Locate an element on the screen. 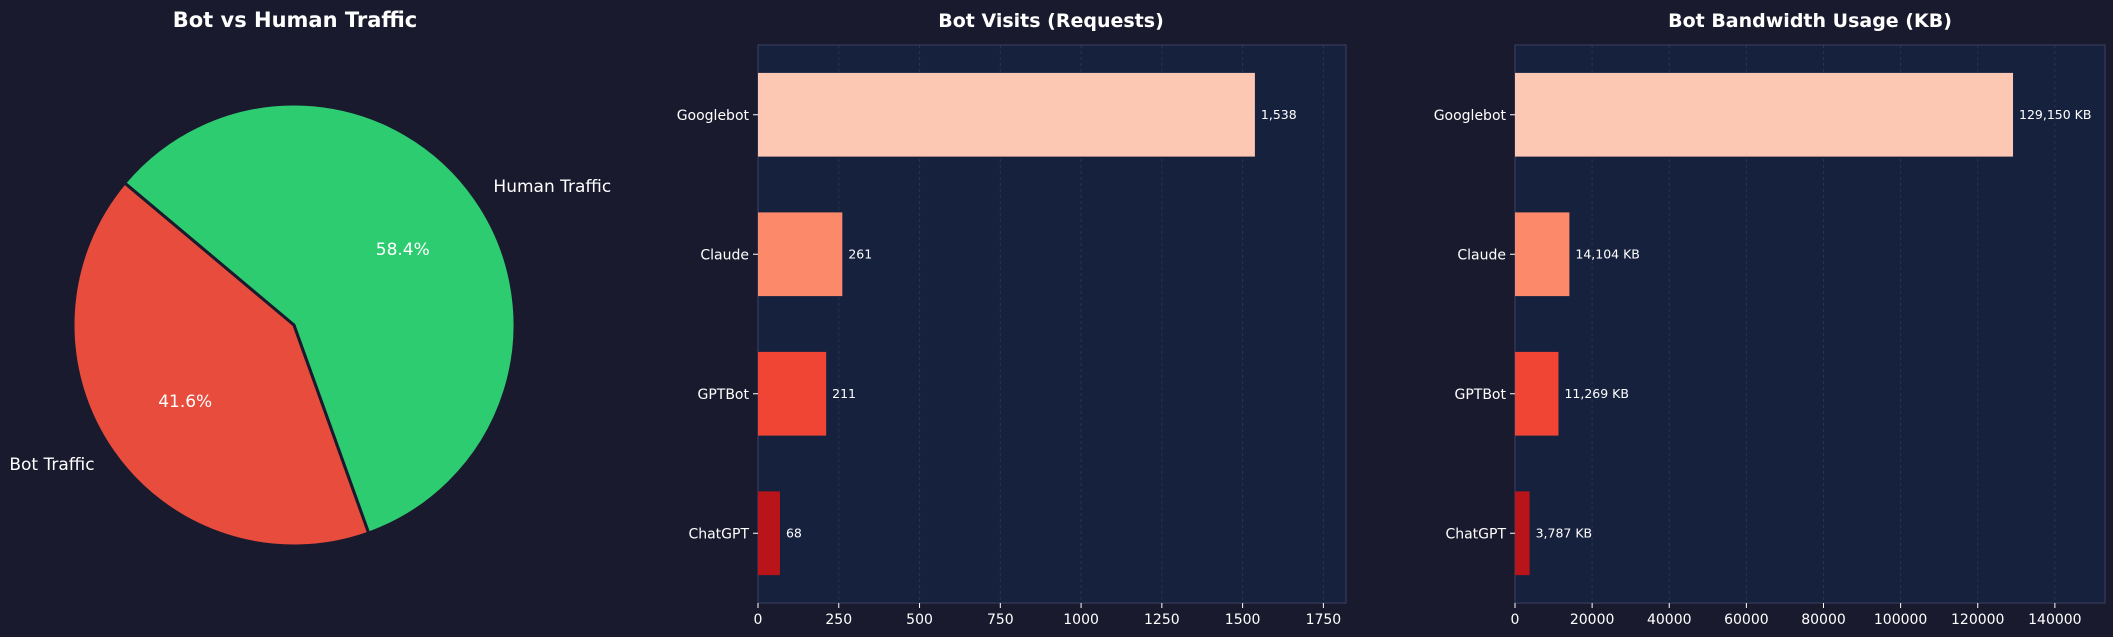 The image size is (2113, 637). bandwidth-category-label-chatgpt: ChatGPT is located at coordinates (1475, 534).